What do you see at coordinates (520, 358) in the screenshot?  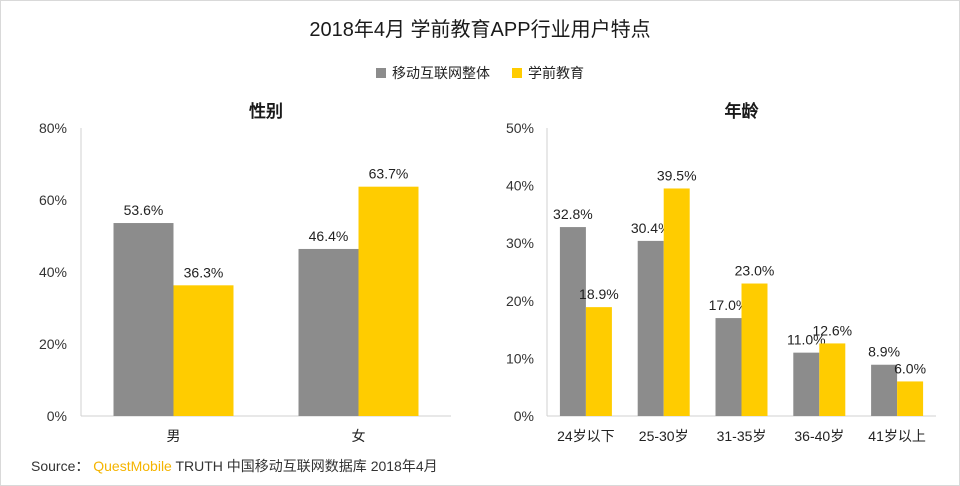 I see `panel2-y-tick-label: 10%` at bounding box center [520, 358].